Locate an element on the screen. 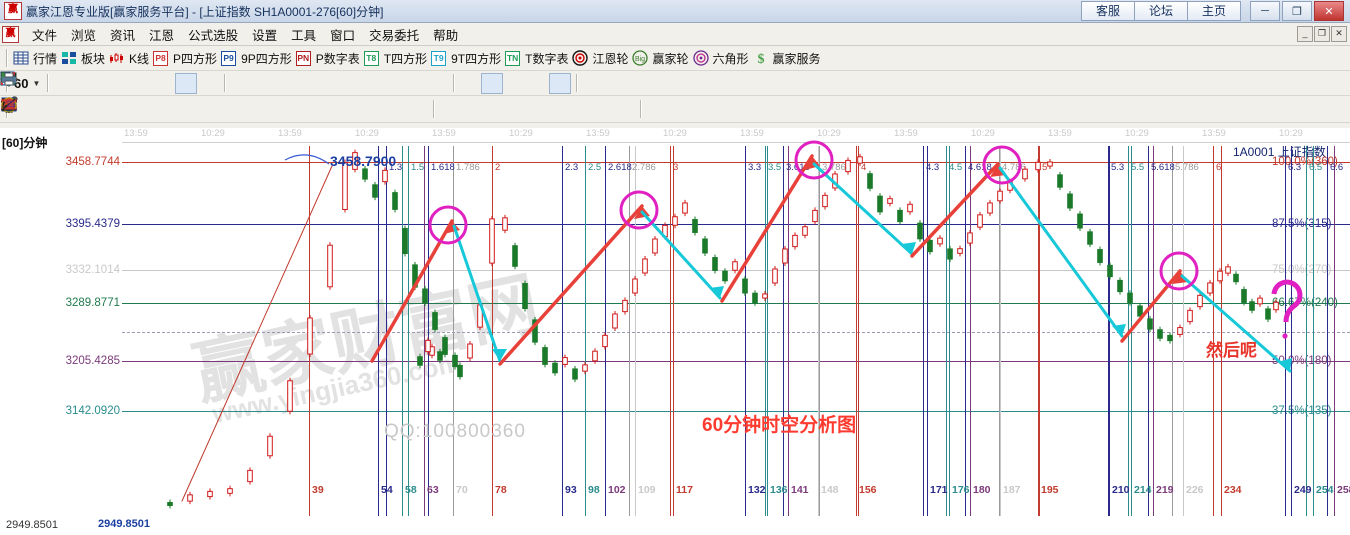 The height and width of the screenshot is (535, 1350). menu-item-formula-screen: 公式选股 is located at coordinates (213, 35).